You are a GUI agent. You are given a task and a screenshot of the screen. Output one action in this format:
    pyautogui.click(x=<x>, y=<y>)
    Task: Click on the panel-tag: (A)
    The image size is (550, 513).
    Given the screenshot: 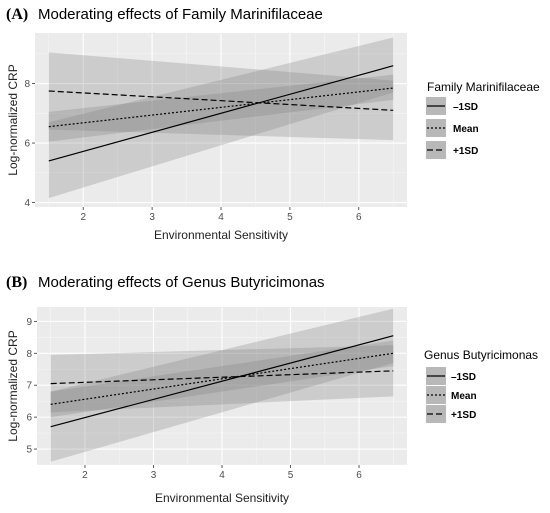 What is the action you would take?
    pyautogui.click(x=17, y=14)
    